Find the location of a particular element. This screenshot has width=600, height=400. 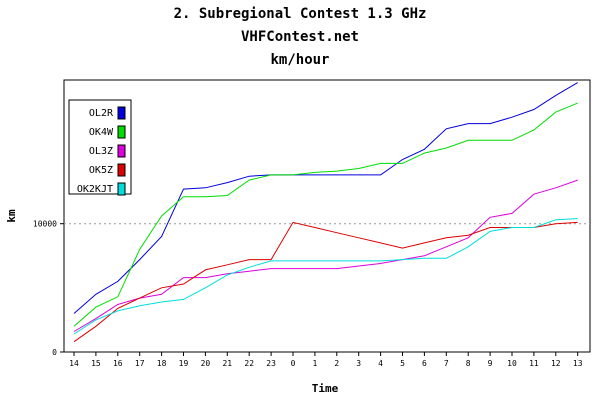

x-tick-label: 1 is located at coordinates (314, 363).